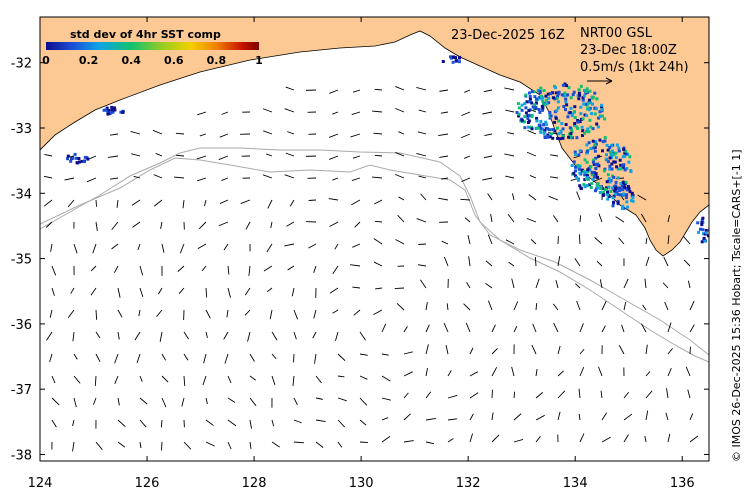 This screenshot has height=496, width=750. I want to click on y-tick-label: -36, so click(21, 325).